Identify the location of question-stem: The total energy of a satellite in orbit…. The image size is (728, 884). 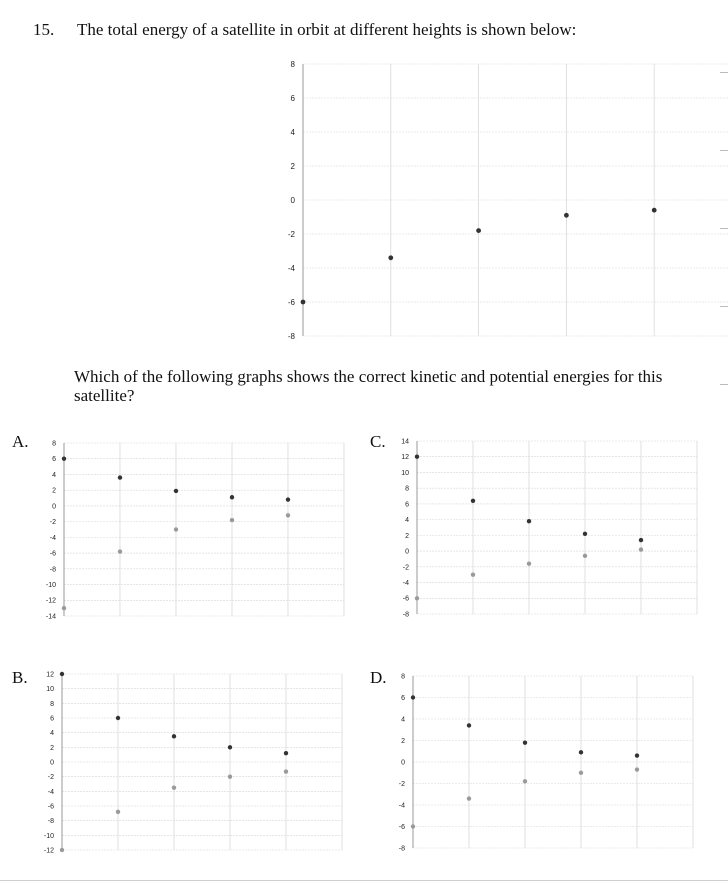
(327, 29).